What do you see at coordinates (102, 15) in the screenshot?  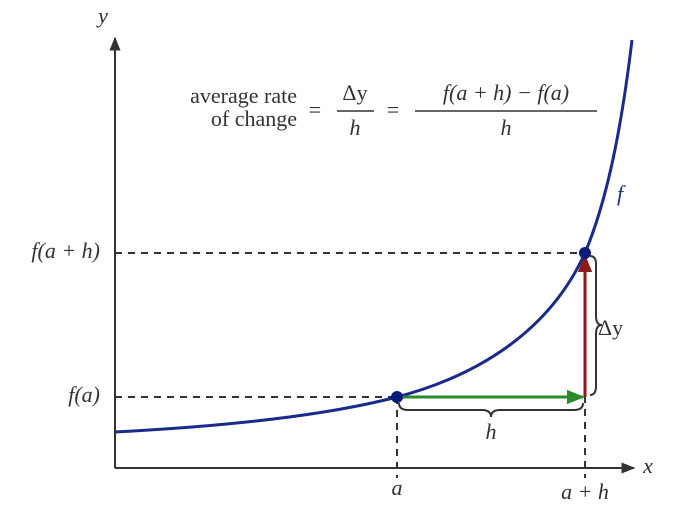 I see `y-axis-label: y` at bounding box center [102, 15].